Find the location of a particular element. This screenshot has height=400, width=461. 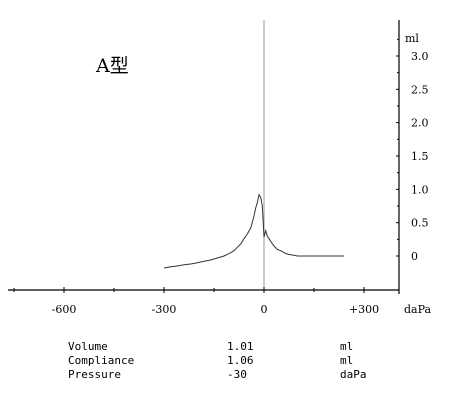

readout-value: -30 is located at coordinates (237, 374).